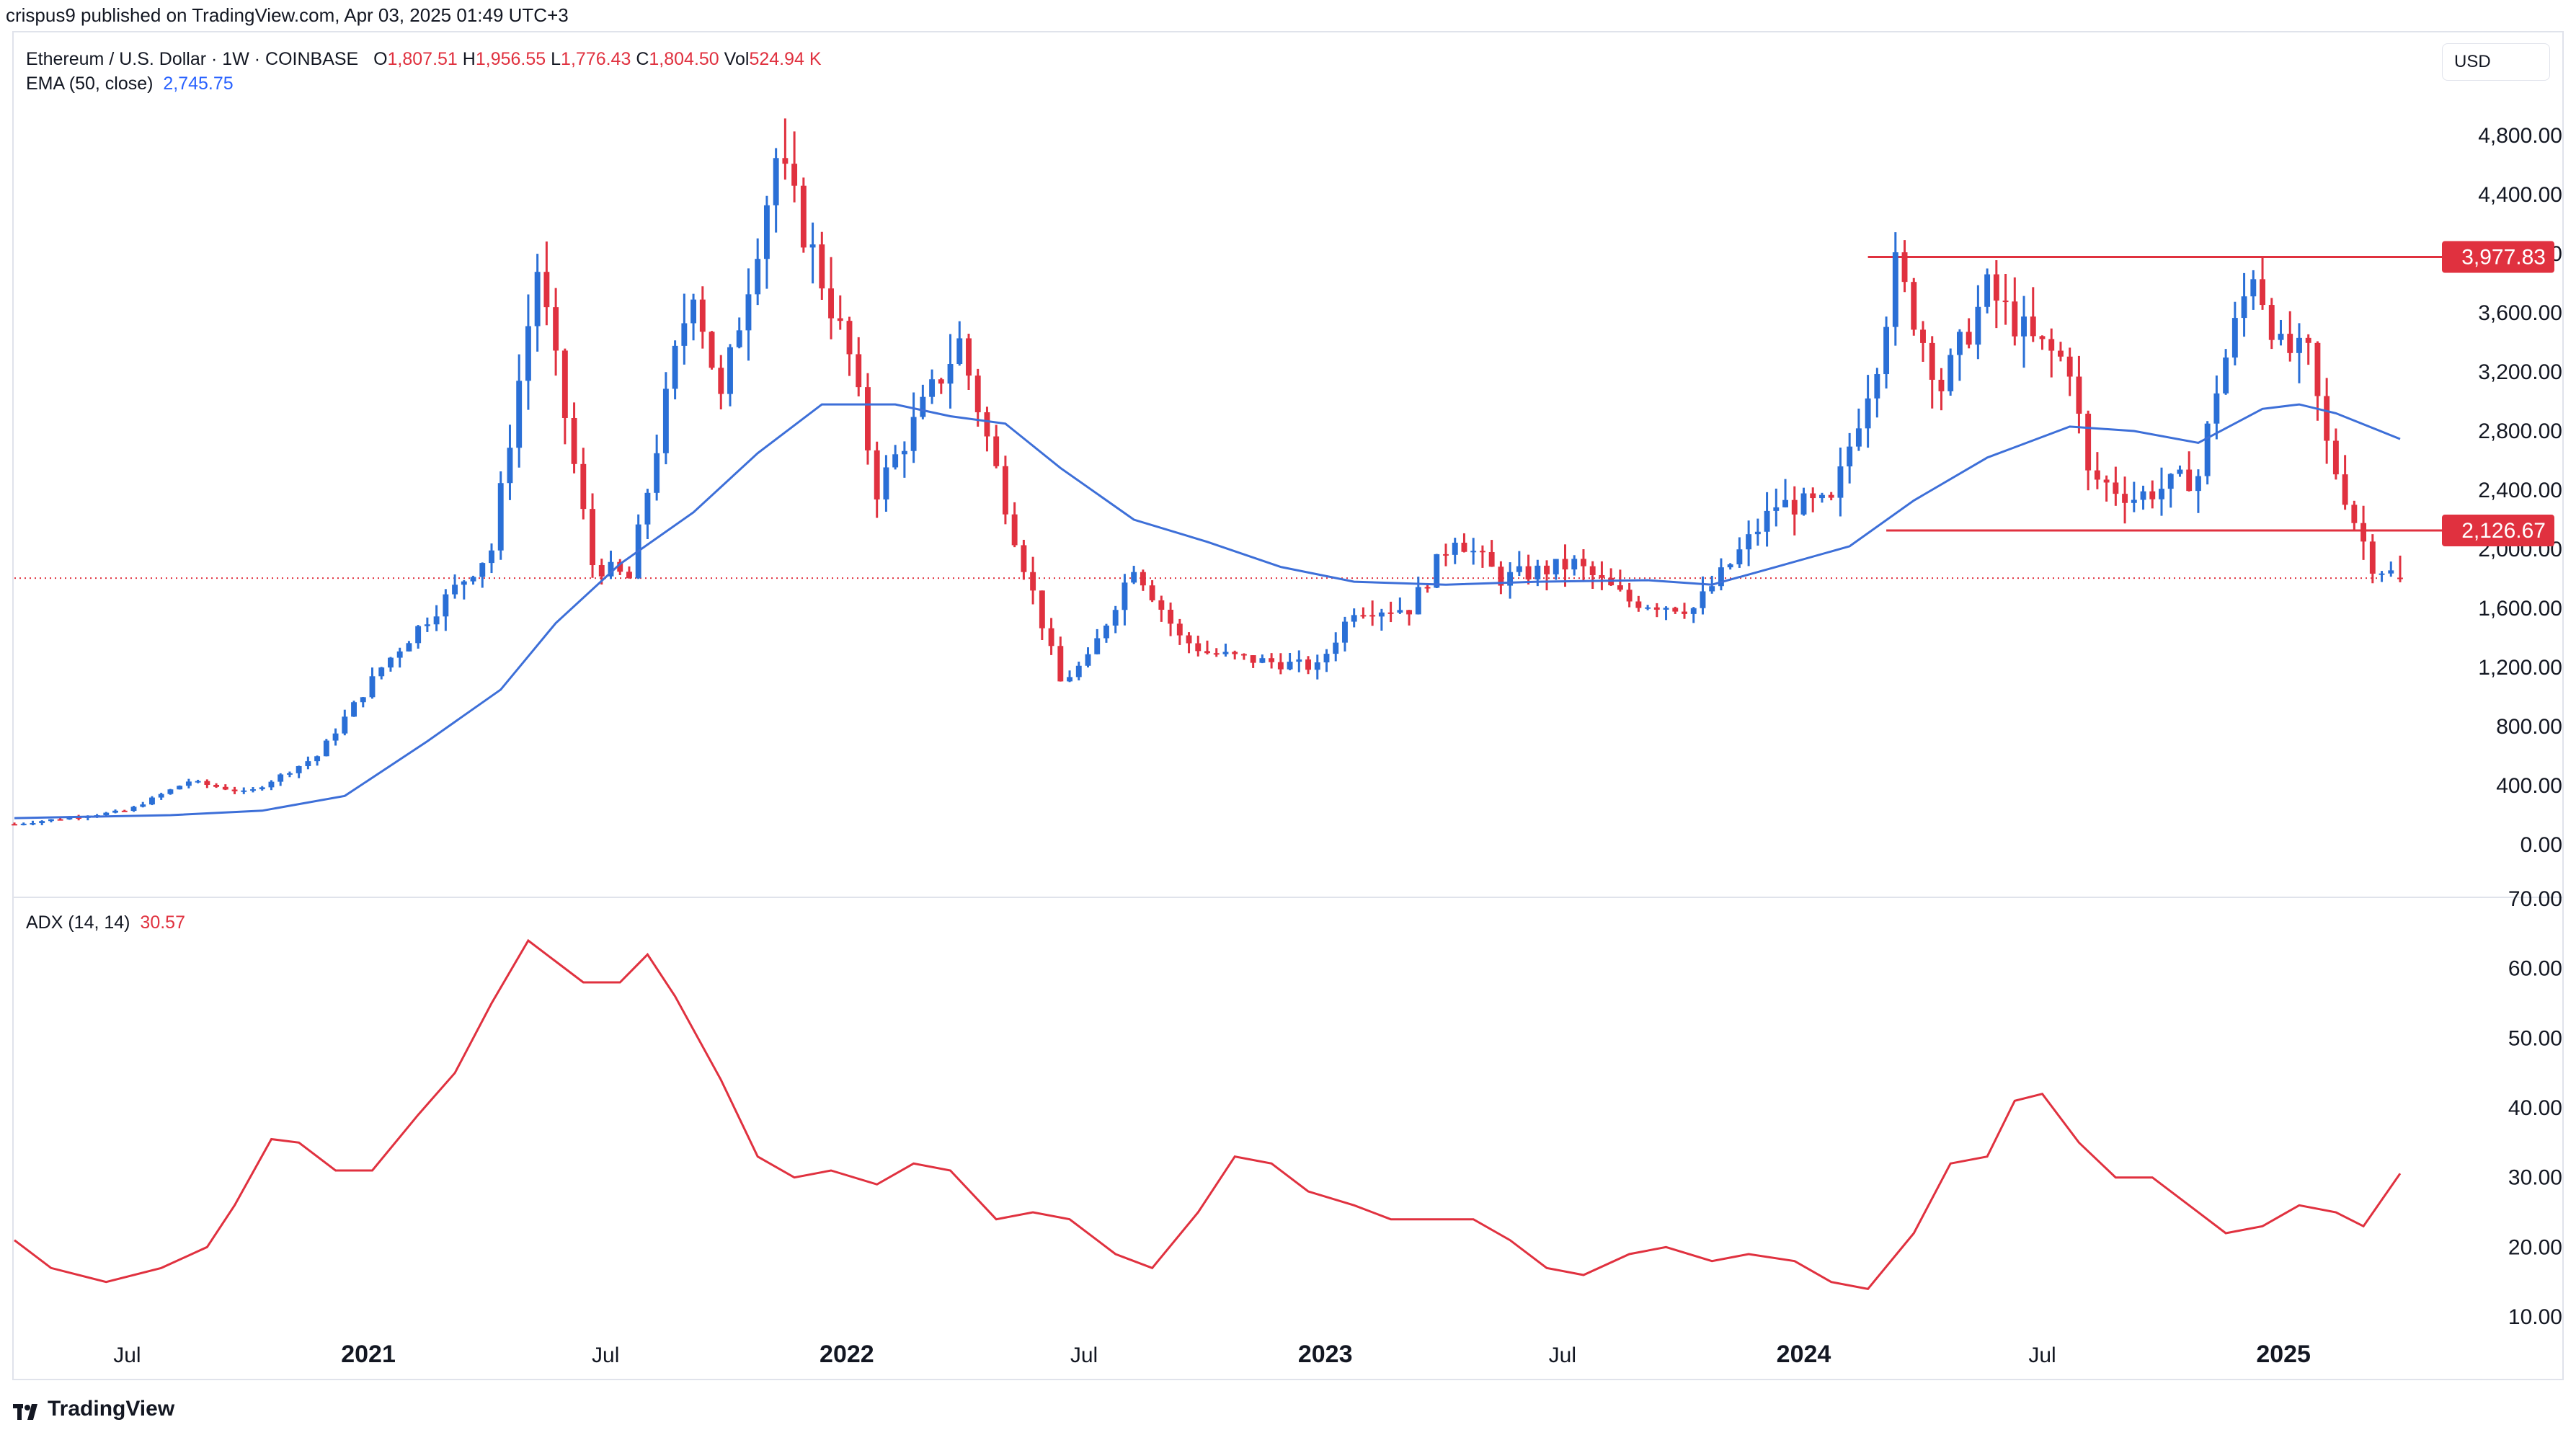 The height and width of the screenshot is (1435, 2576). I want to click on ema-legend: EMA (50, close) 2,745.75, so click(130, 84).